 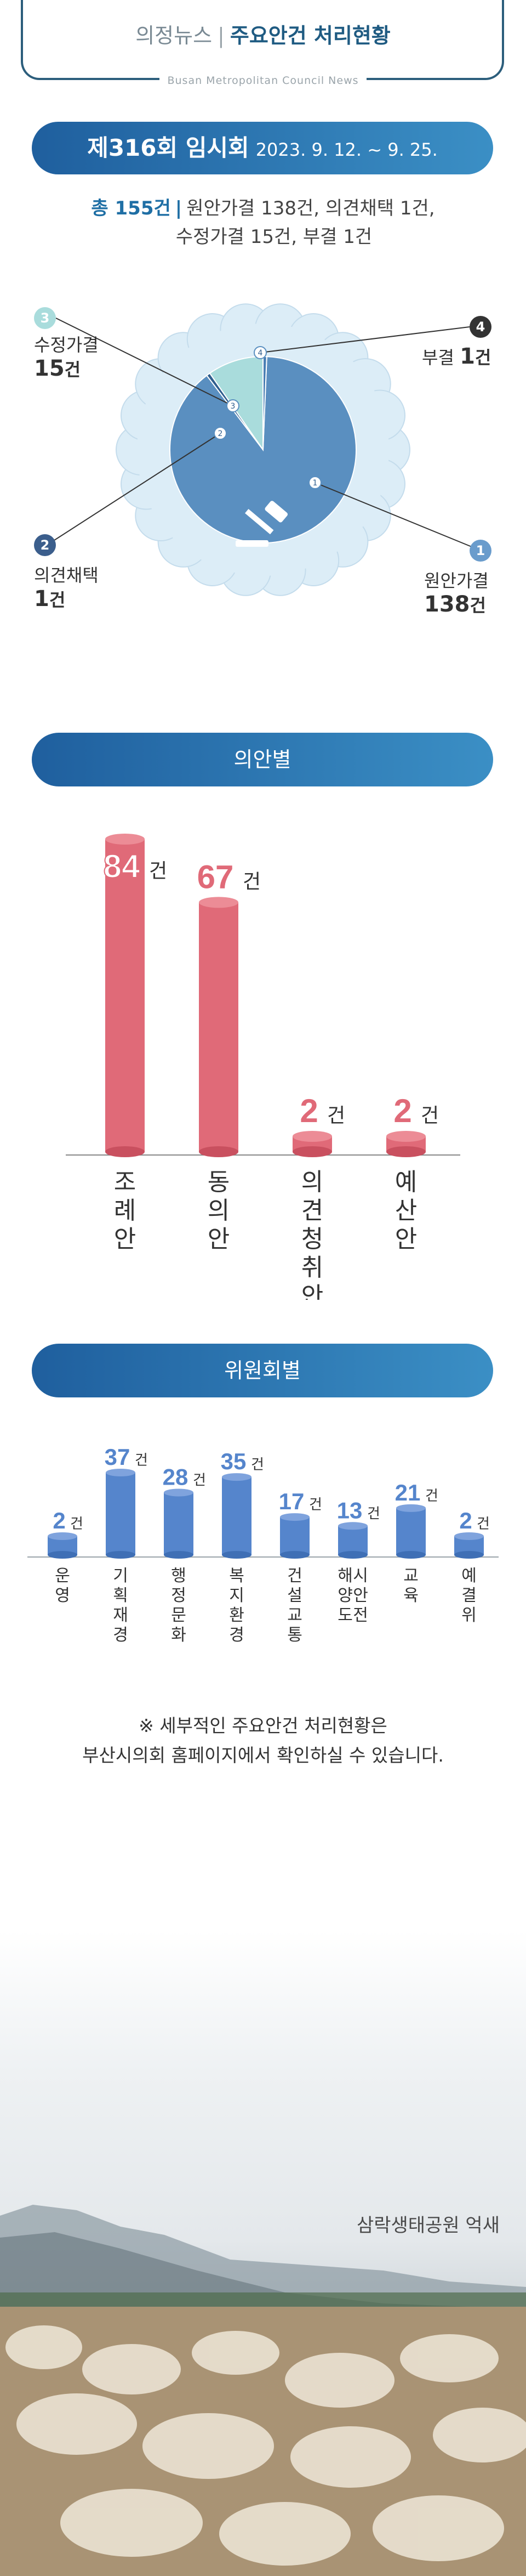 I want to click on summary-line-1: 총 155건 | 원안가결 138건, 의견채택 1건,, so click(x=263, y=206).